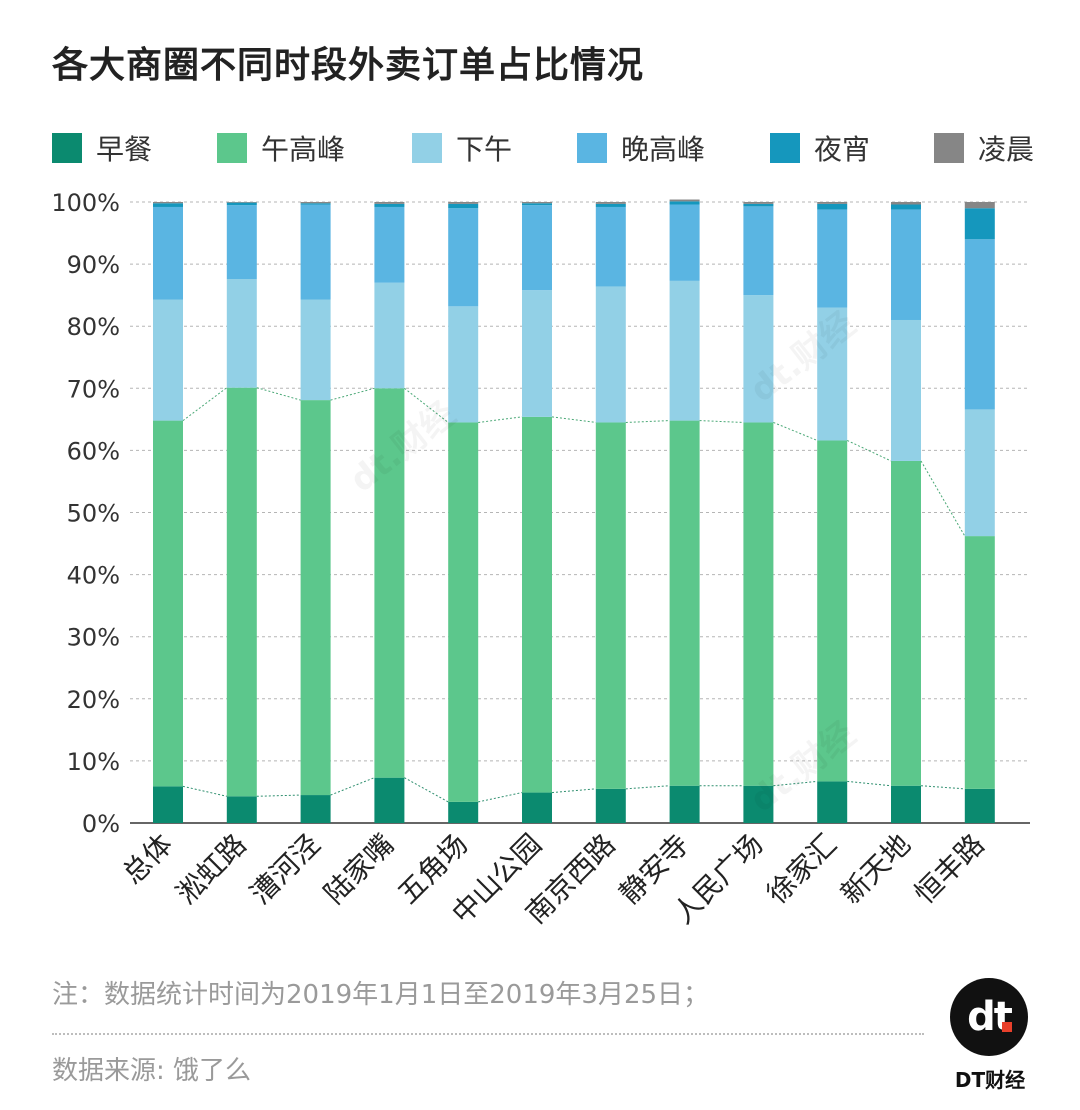 The width and height of the screenshot is (1080, 1110). I want to click on y-tick-label: 40%, so click(93, 576).